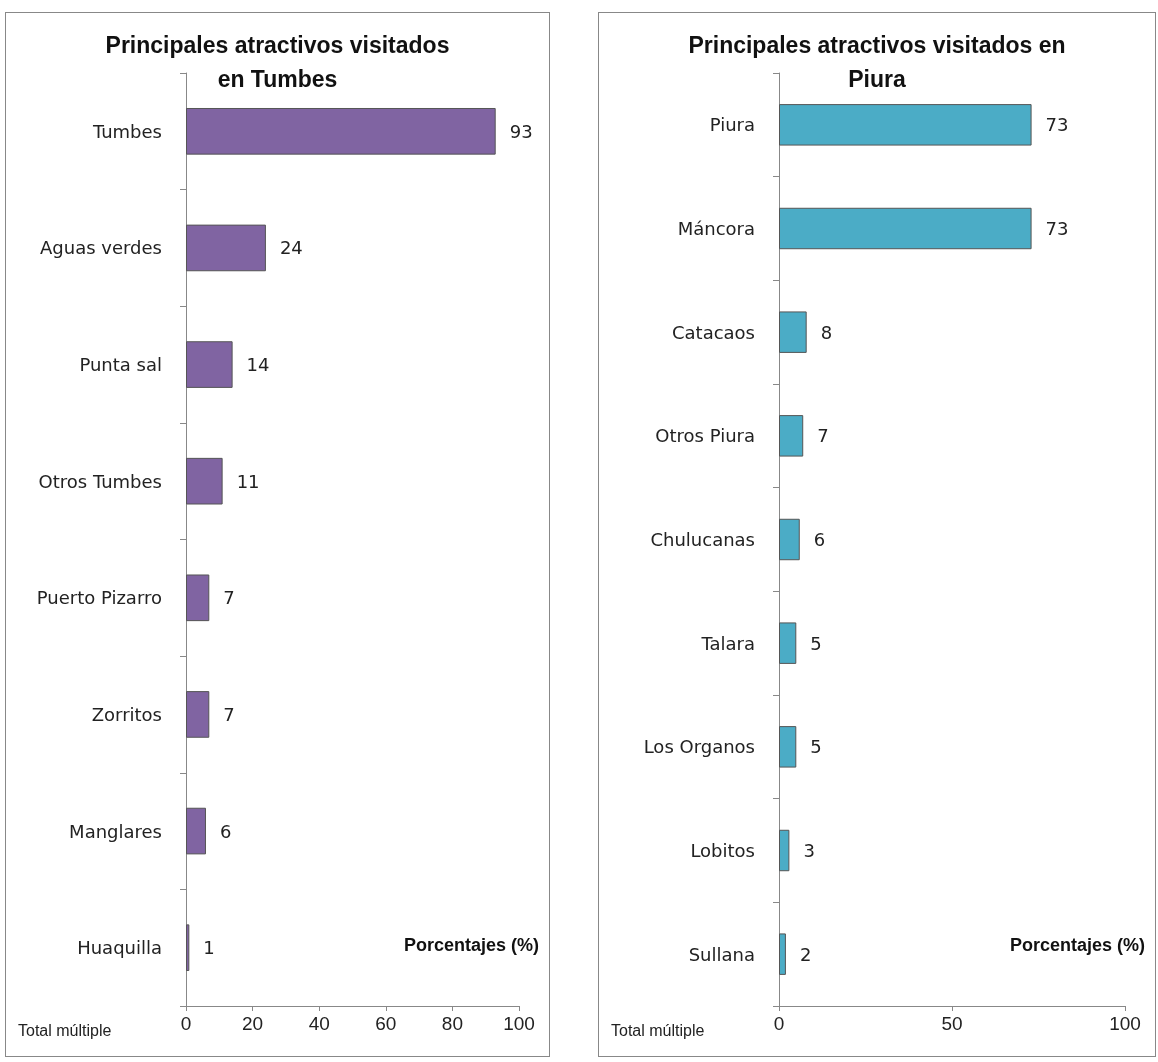 Image resolution: width=1158 pixels, height=1062 pixels. Describe the element at coordinates (248, 481) in the screenshot. I see `data-label: 11` at that location.